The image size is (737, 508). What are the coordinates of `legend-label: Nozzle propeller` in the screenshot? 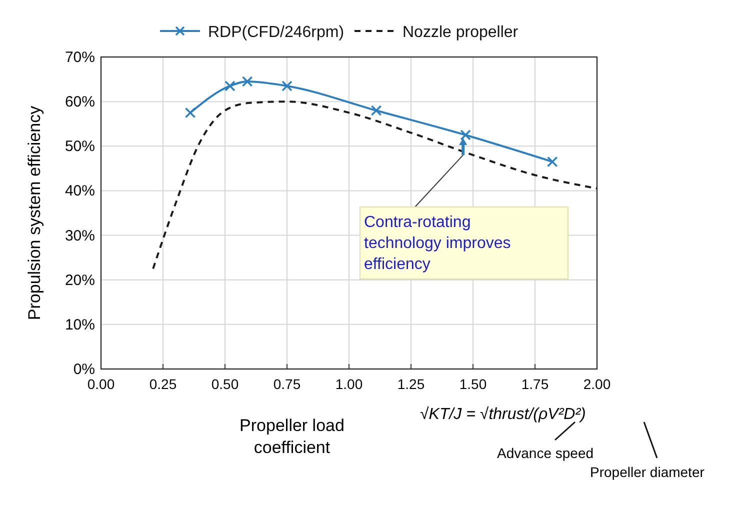 It's located at (460, 32).